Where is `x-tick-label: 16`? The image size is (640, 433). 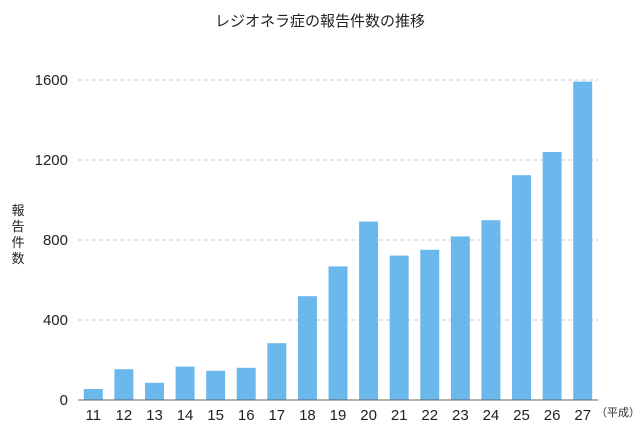
x-tick-label: 16 is located at coordinates (246, 415).